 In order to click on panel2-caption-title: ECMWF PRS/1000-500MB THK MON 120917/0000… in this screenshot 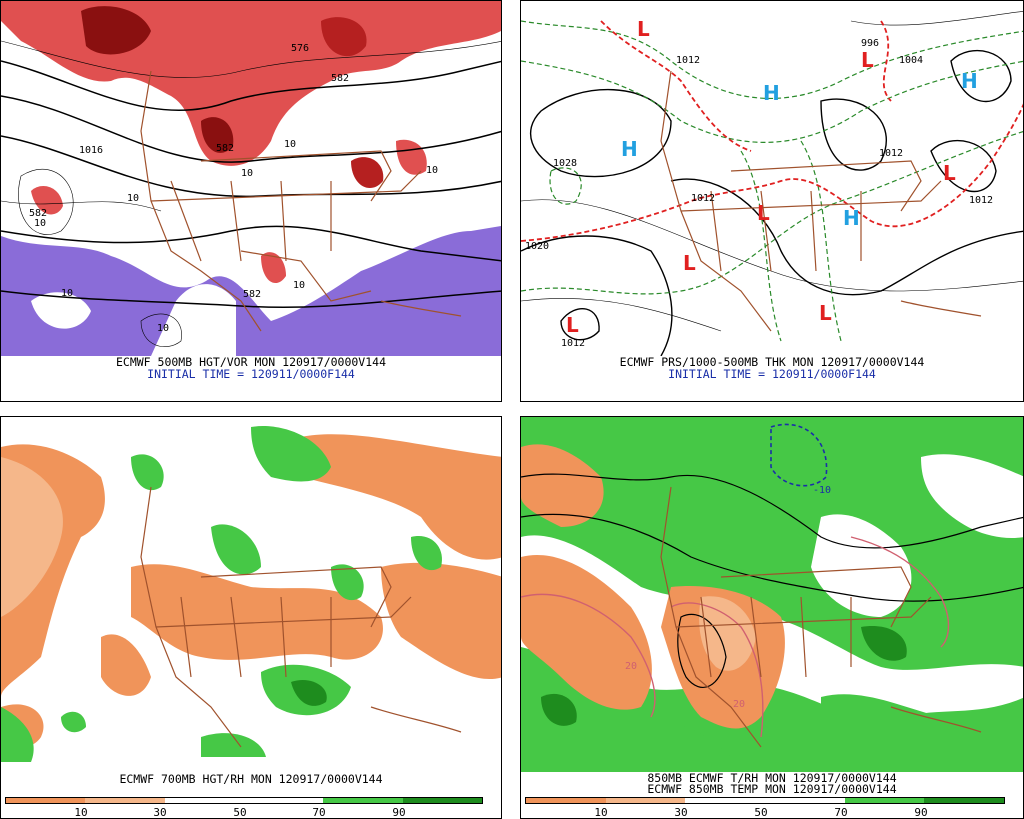, I will do `click(772, 362)`.